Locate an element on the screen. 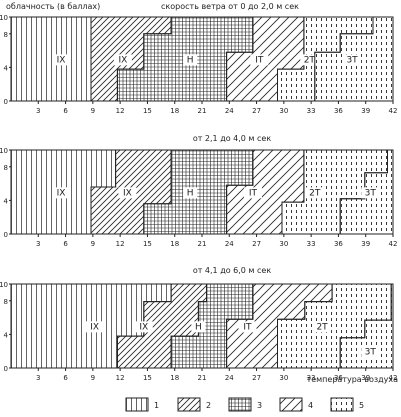  legend-key-3: 3 is located at coordinates (259, 405).